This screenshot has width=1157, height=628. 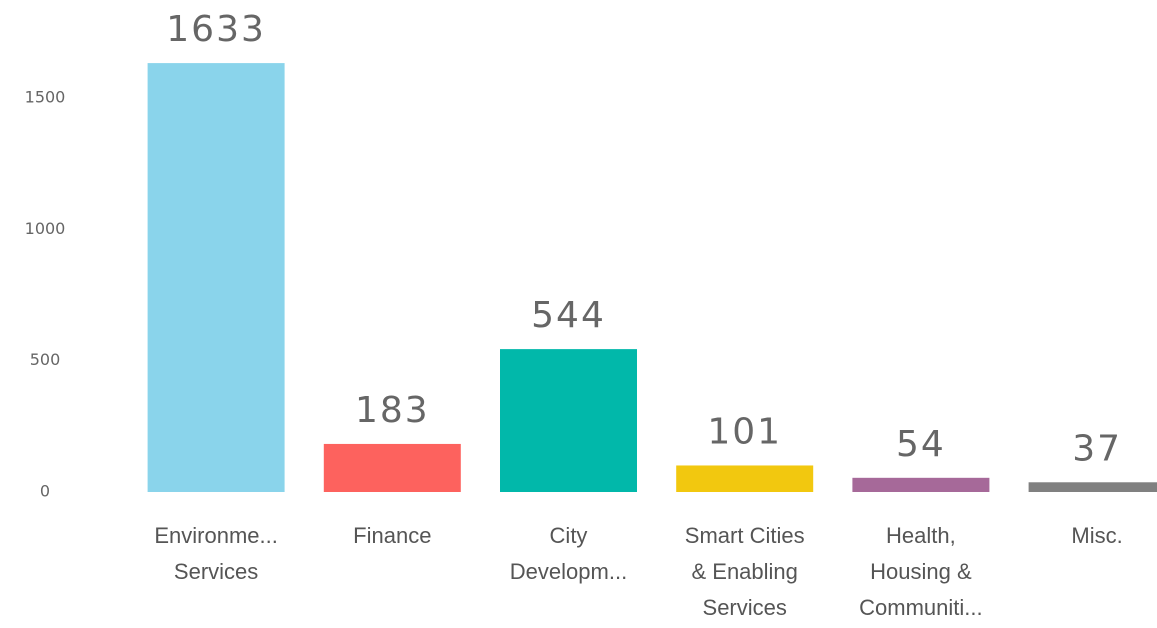 What do you see at coordinates (744, 431) in the screenshot?
I see `data-label: 101` at bounding box center [744, 431].